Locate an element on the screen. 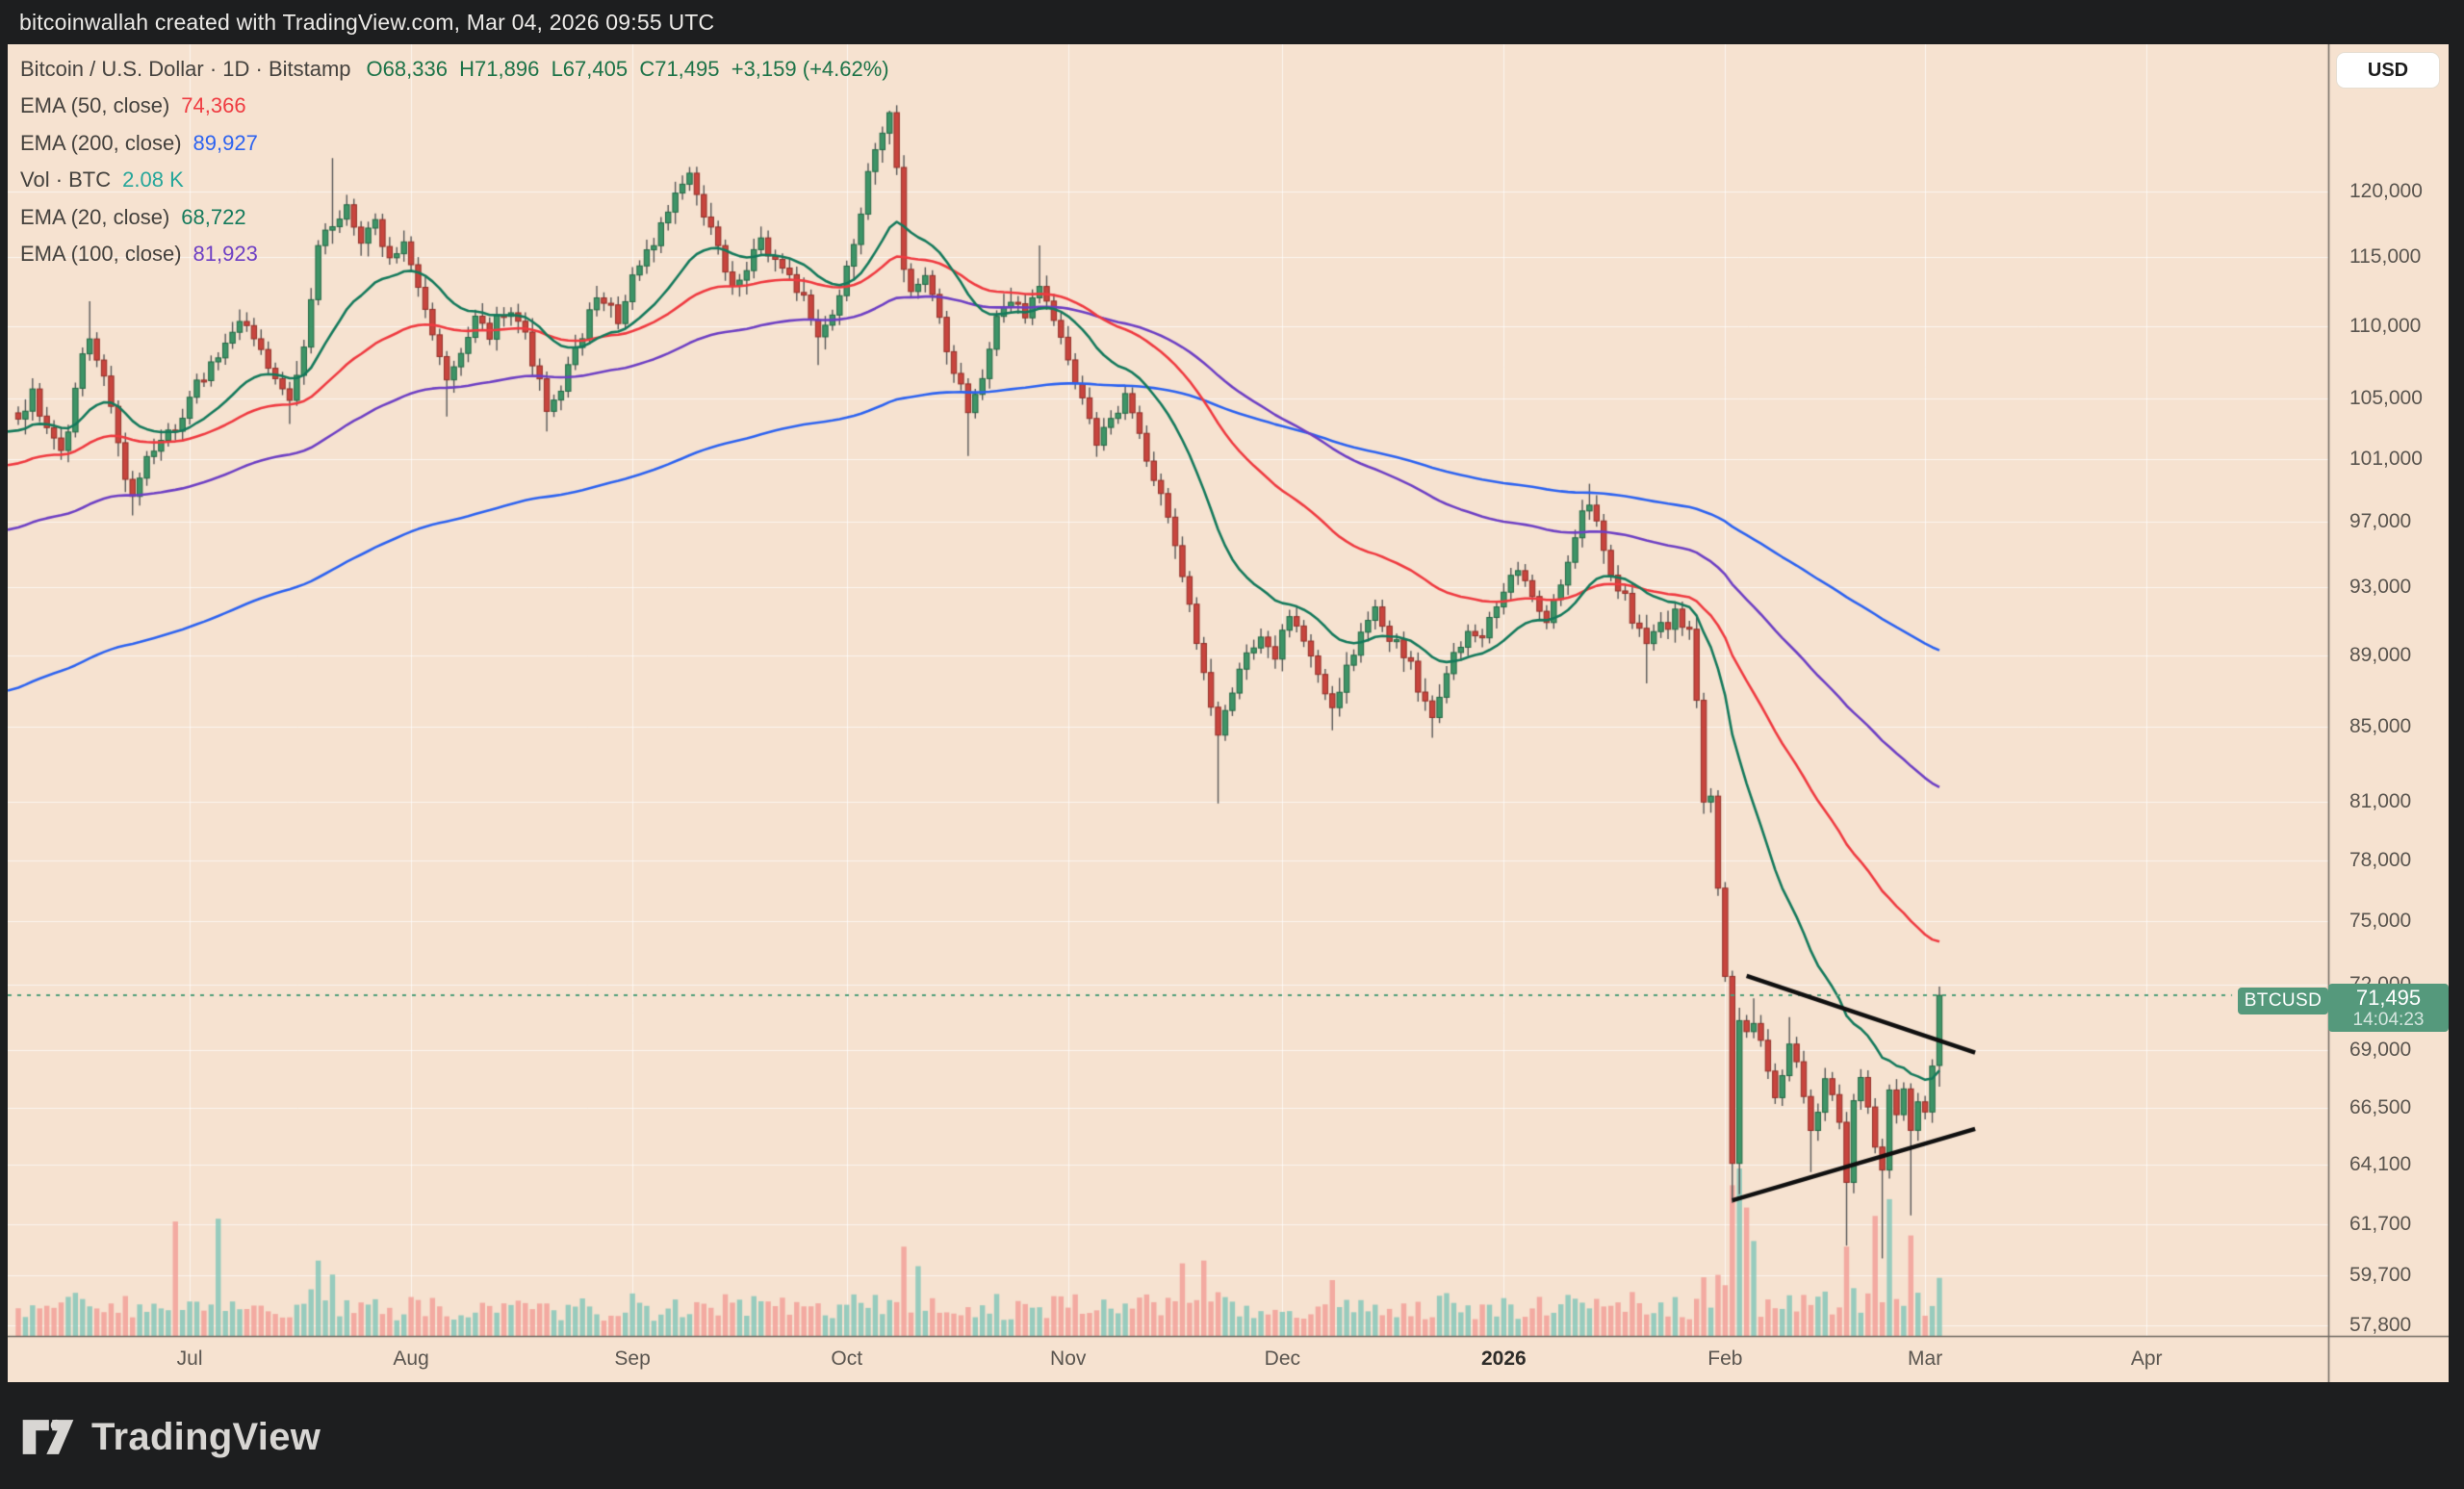 This screenshot has height=1489, width=2464. tradingview-wordmark: TradingView is located at coordinates (206, 1437).